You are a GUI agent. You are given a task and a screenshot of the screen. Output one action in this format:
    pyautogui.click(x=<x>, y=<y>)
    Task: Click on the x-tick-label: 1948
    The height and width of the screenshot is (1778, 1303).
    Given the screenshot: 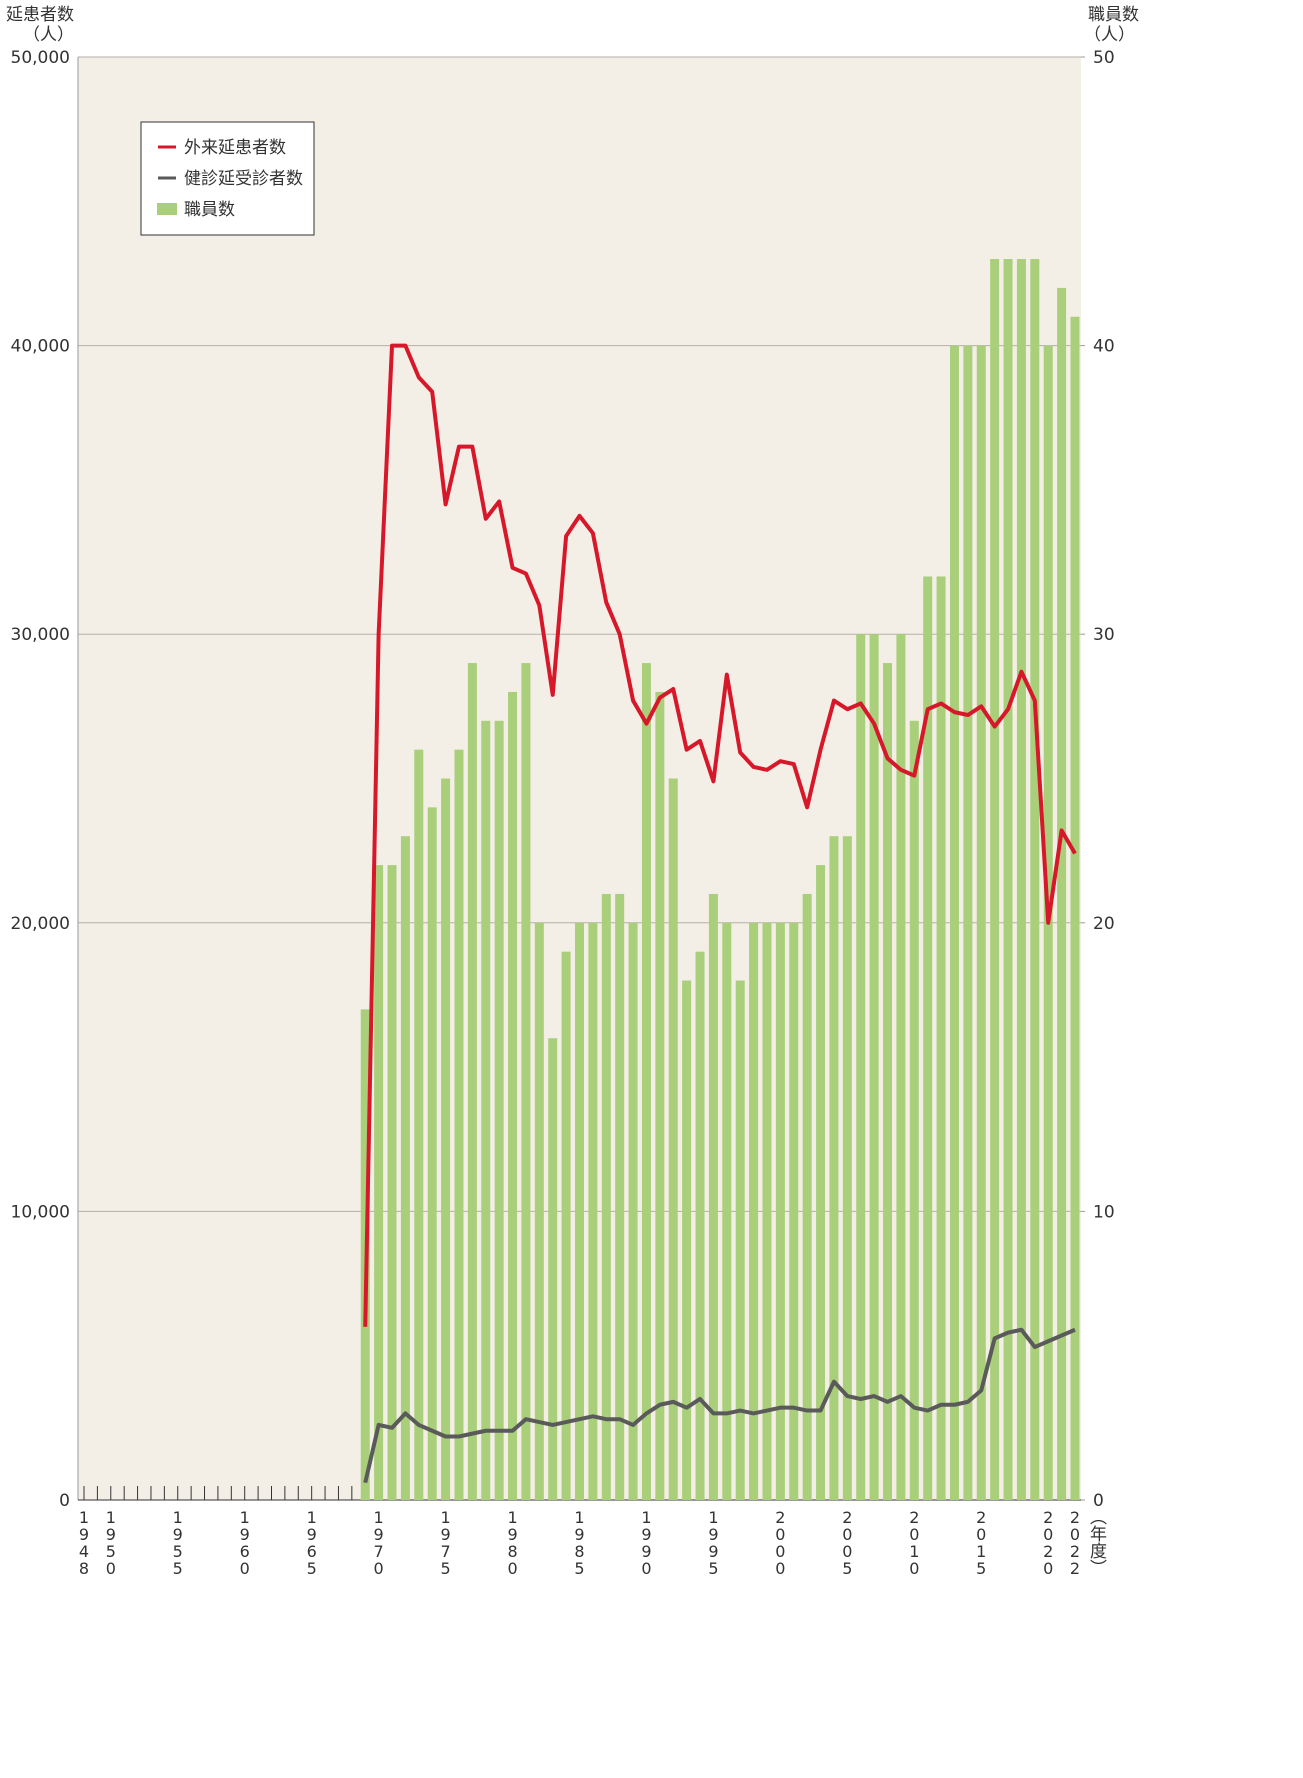 What is the action you would take?
    pyautogui.click(x=84, y=1542)
    